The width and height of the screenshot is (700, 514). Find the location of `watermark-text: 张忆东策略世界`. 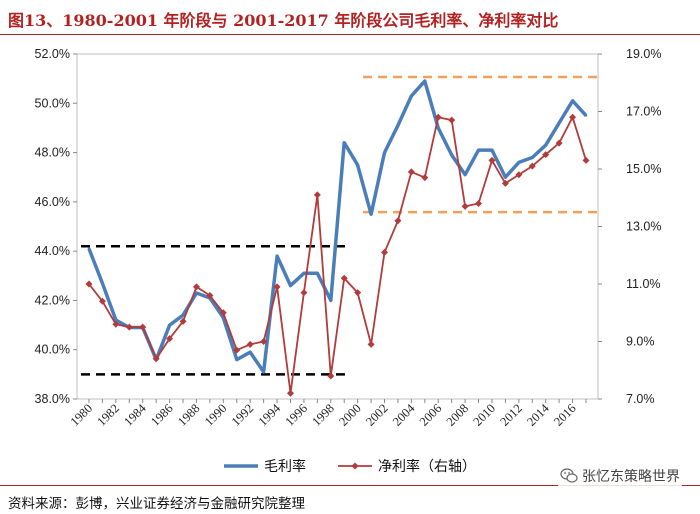

watermark-text: 张忆东策略世界 is located at coordinates (631, 477).